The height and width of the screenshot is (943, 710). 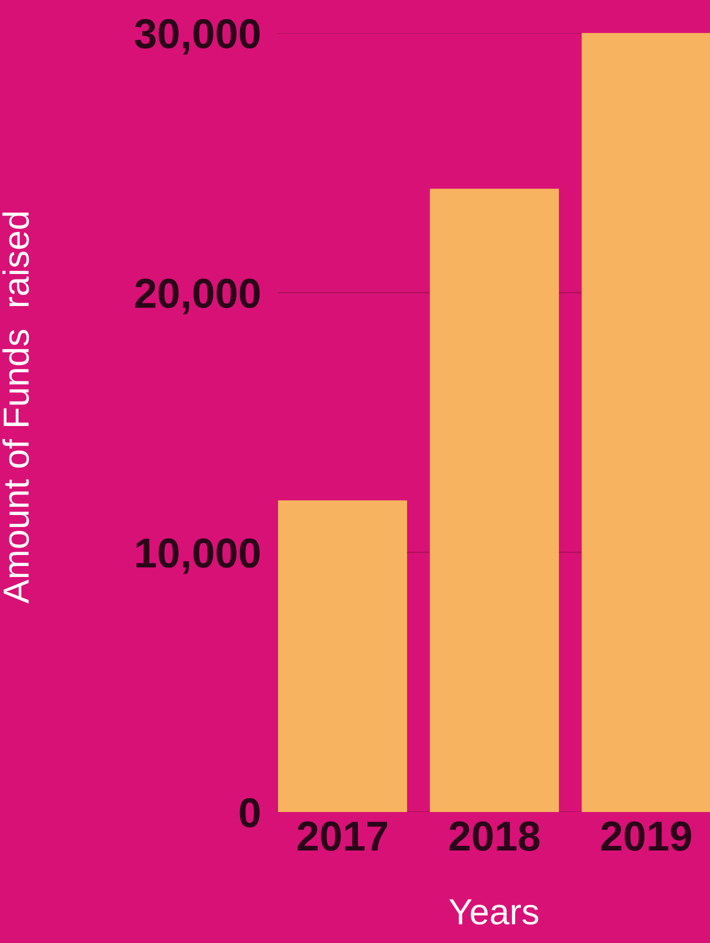 I want to click on y-tick-label: 20,000, so click(x=197, y=296).